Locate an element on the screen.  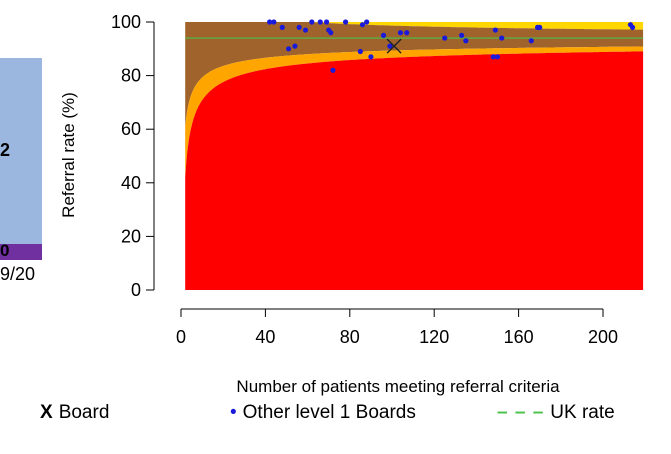
green-dash-icon: – – – is located at coordinates (521, 412).